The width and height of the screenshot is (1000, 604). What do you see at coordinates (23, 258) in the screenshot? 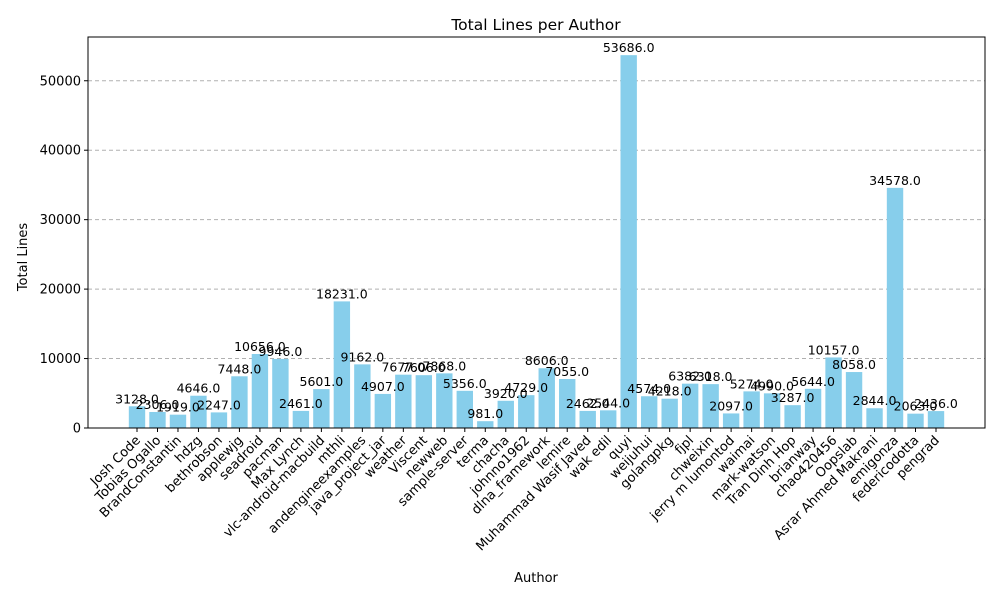
I see `y-axis-label: Total Lines` at bounding box center [23, 258].